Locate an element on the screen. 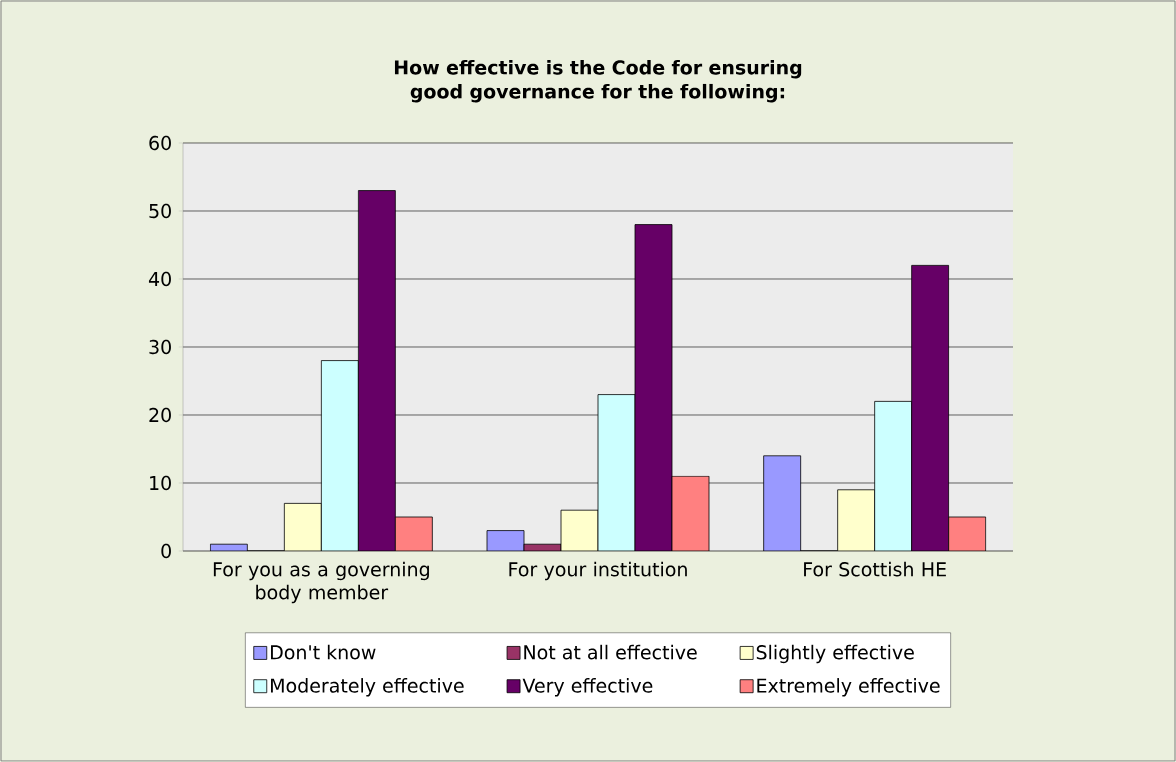 The width and height of the screenshot is (1176, 762). legend-label: Slightly effective is located at coordinates (835, 654).